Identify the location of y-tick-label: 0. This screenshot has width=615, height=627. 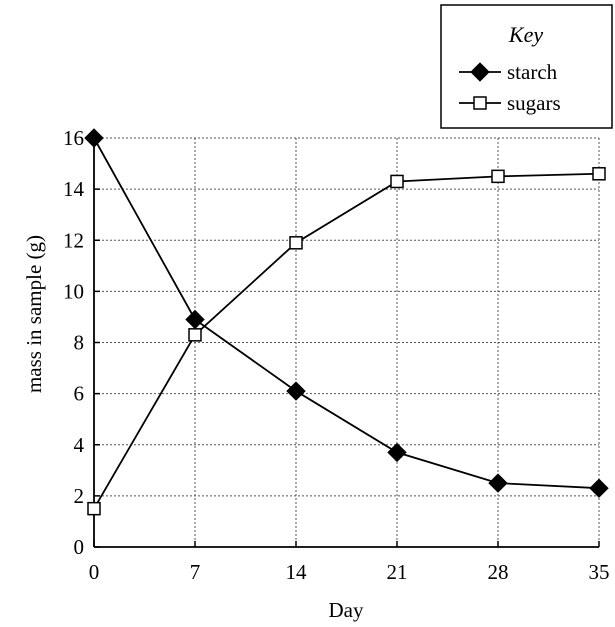
(79, 547).